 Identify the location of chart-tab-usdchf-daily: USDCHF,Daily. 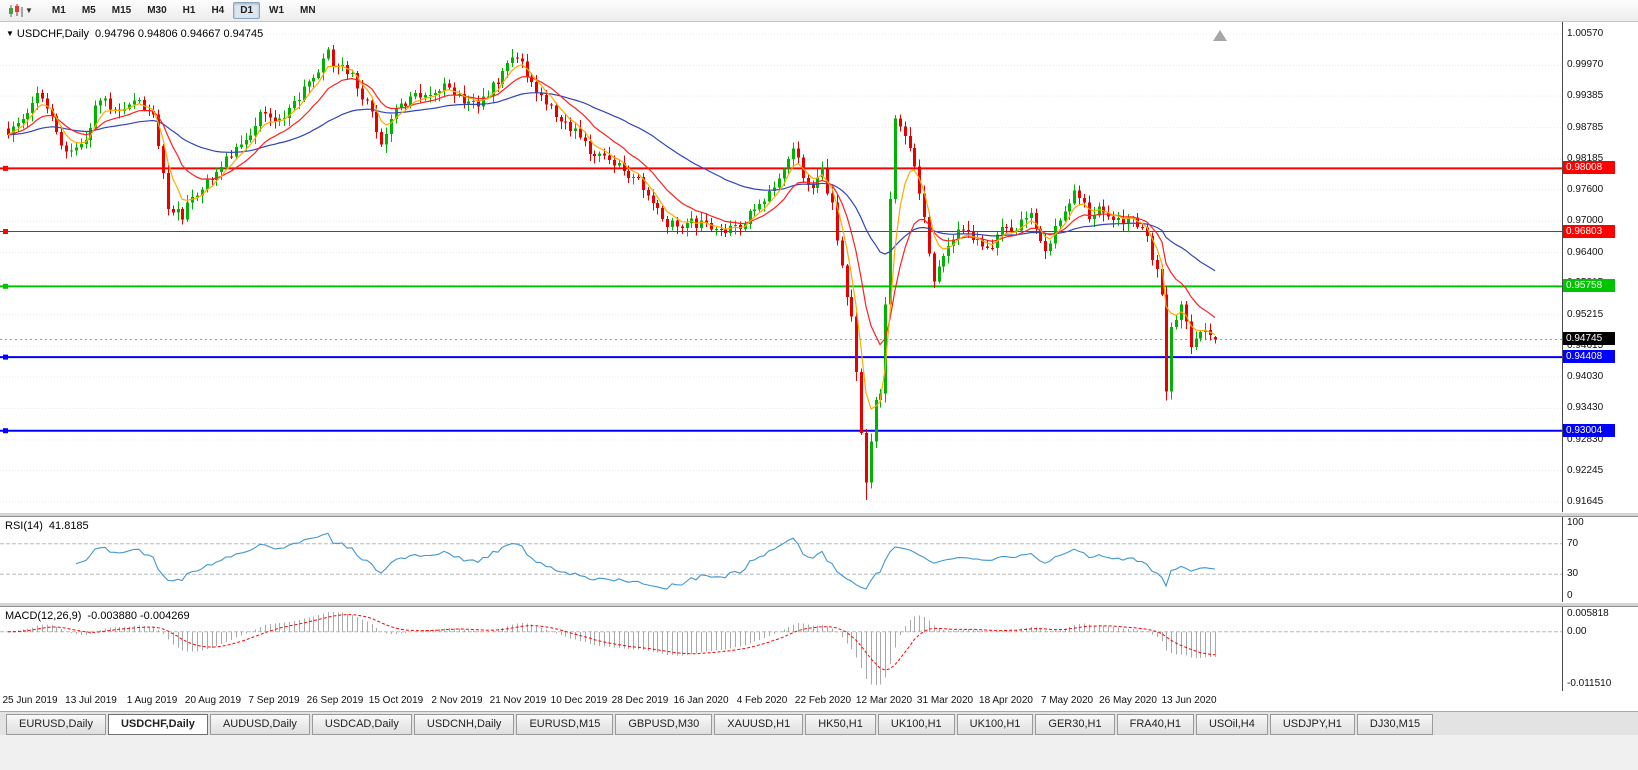
(157, 724).